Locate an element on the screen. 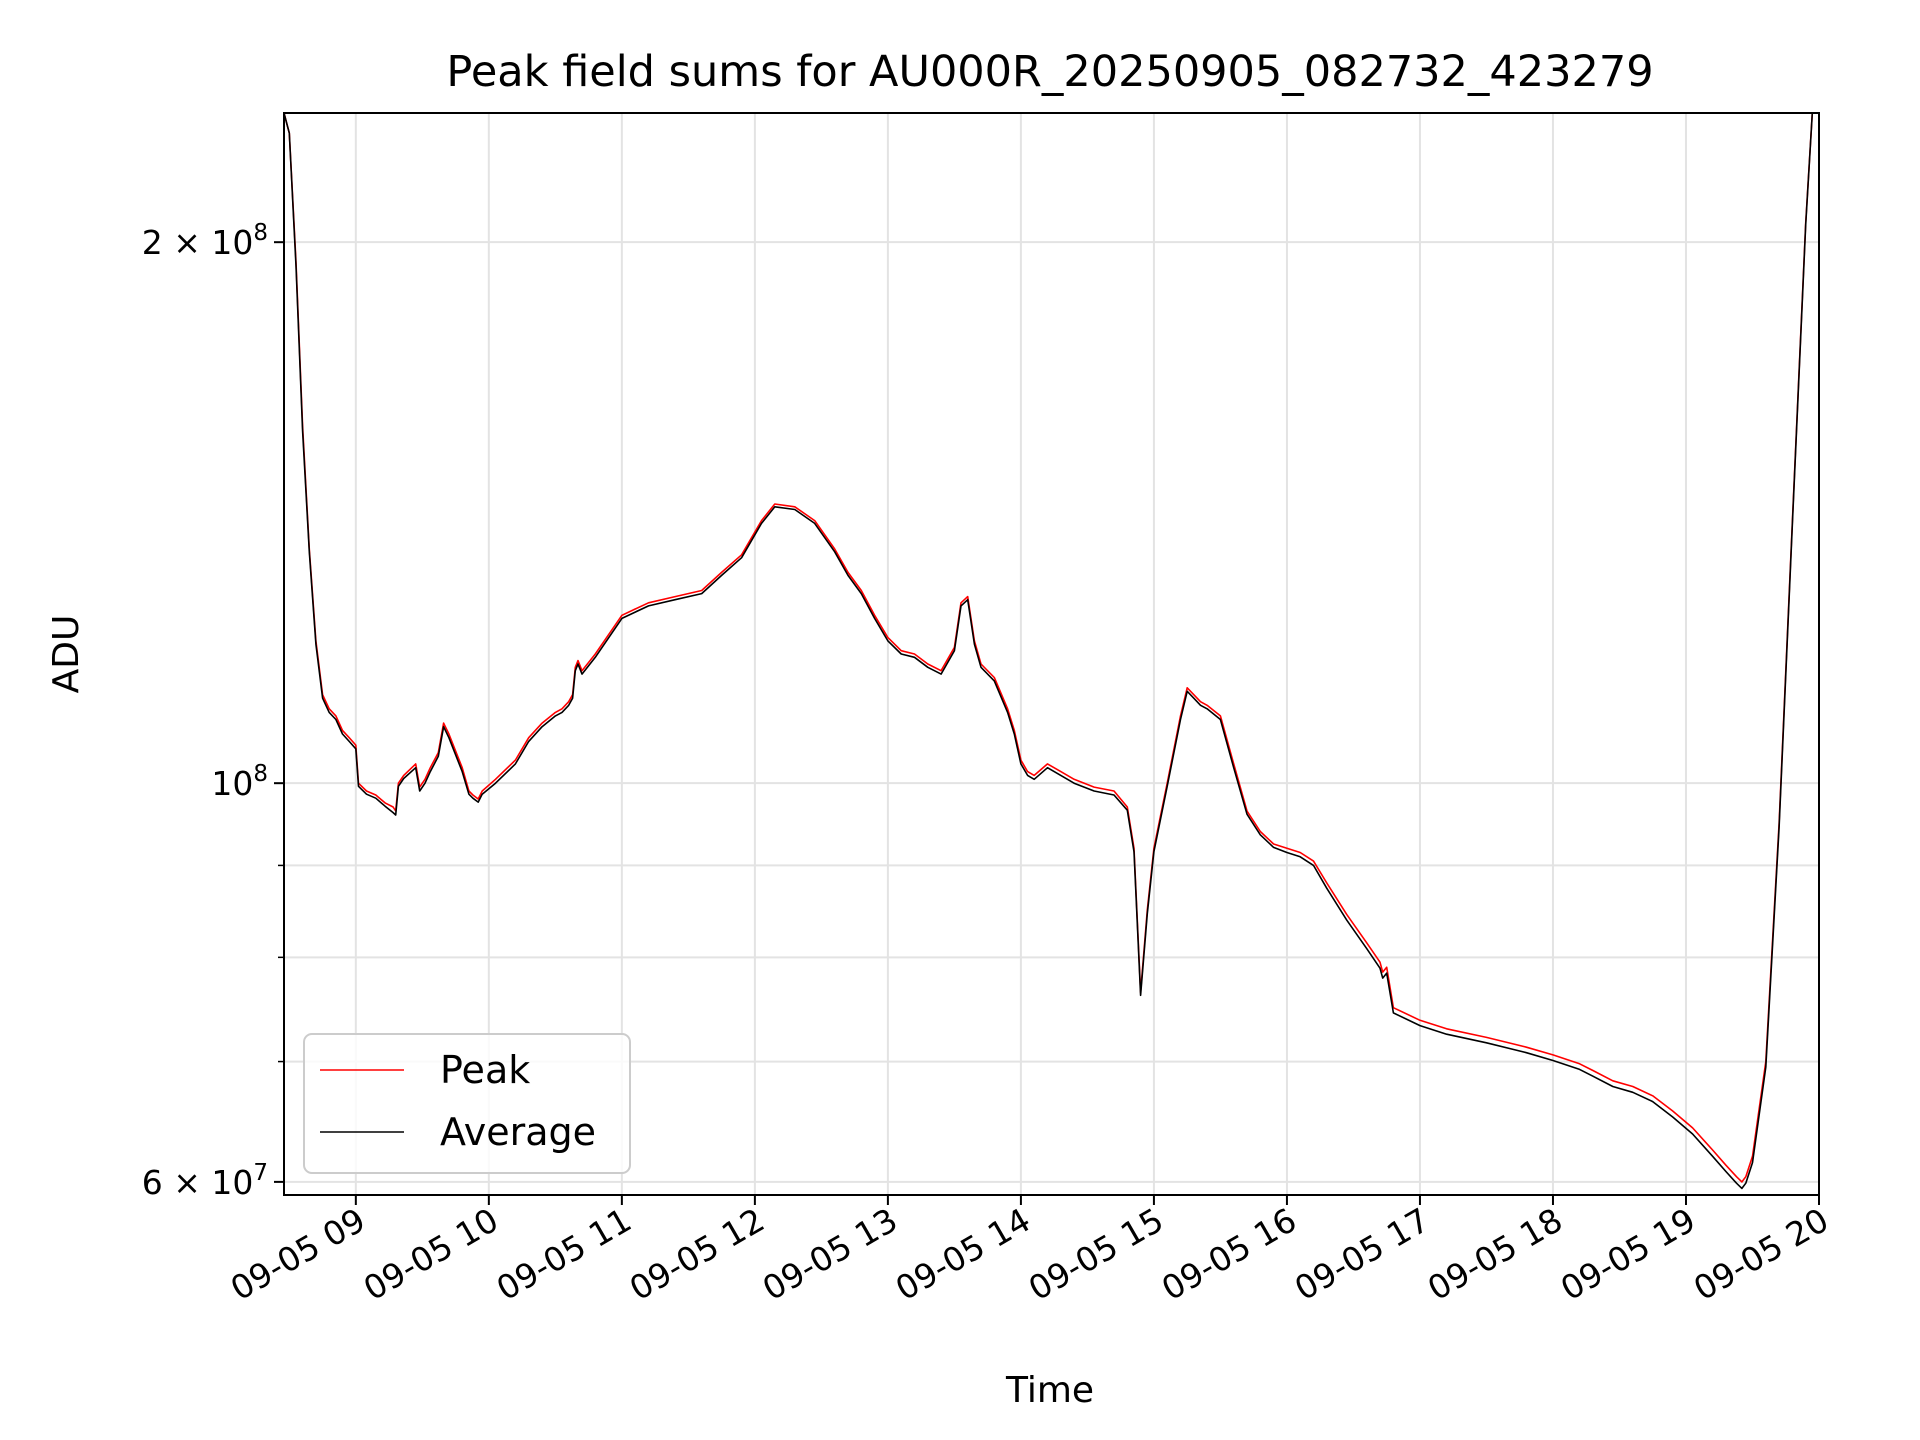 The width and height of the screenshot is (1920, 1440). legend-box is located at coordinates (467, 1103).